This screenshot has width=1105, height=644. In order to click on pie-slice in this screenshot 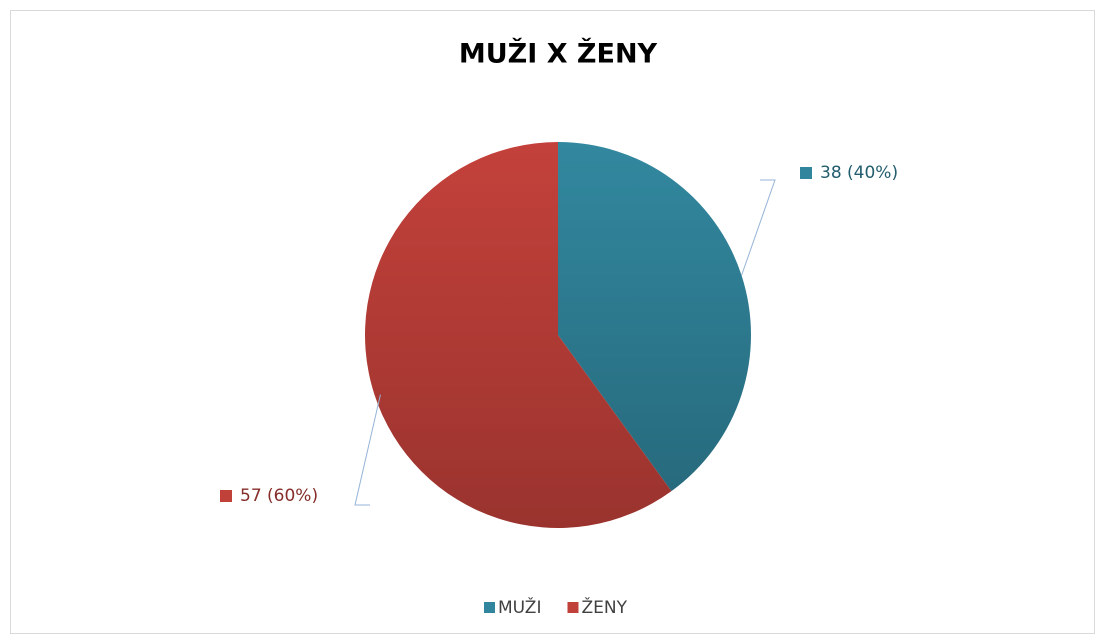, I will do `click(654, 317)`.